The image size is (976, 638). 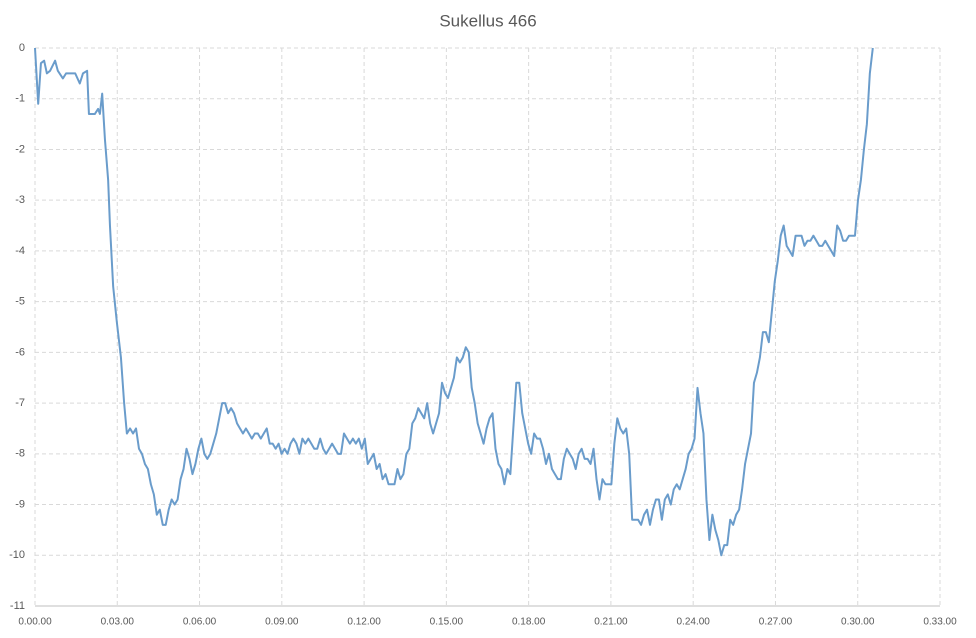 I want to click on y-tick-label: 0, so click(x=22, y=48).